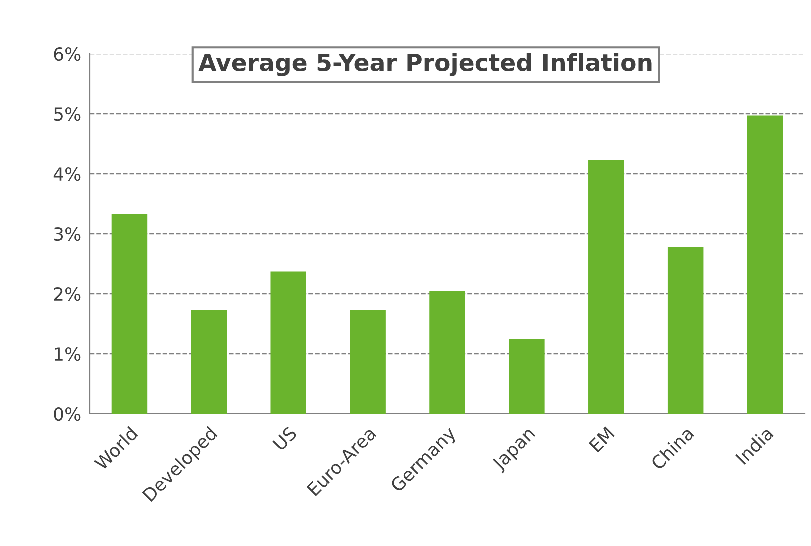 This screenshot has height=546, width=811. I want to click on x-tick-label: EM, so click(601, 439).